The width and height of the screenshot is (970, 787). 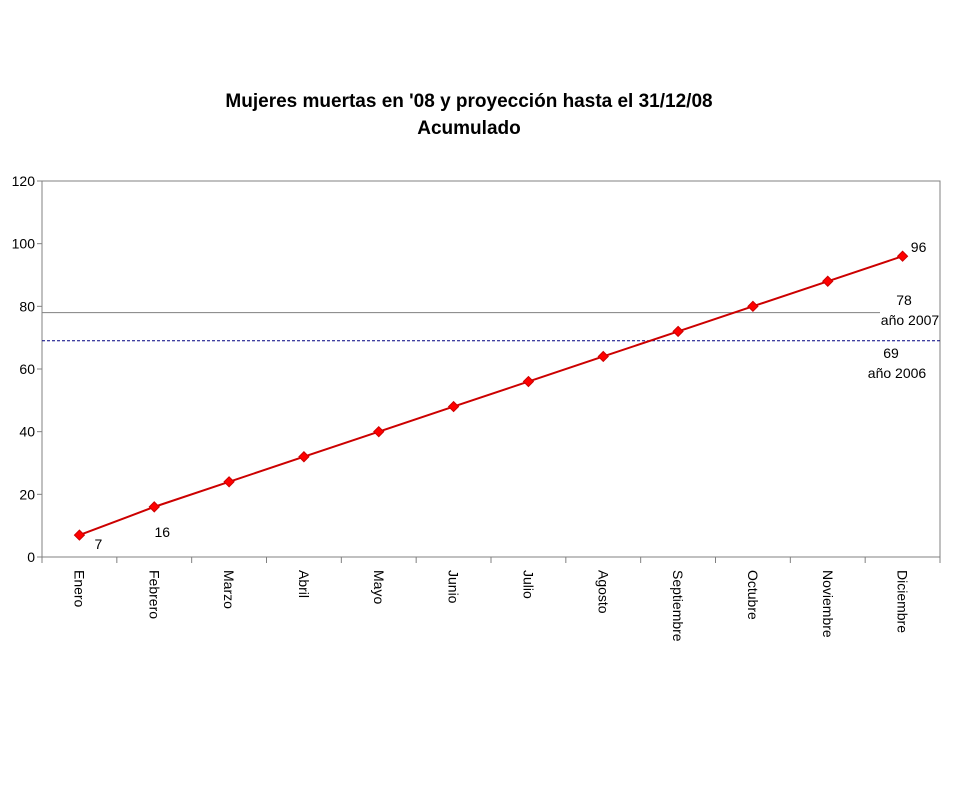 What do you see at coordinates (910, 320) in the screenshot?
I see `reference-name-label: año 2007` at bounding box center [910, 320].